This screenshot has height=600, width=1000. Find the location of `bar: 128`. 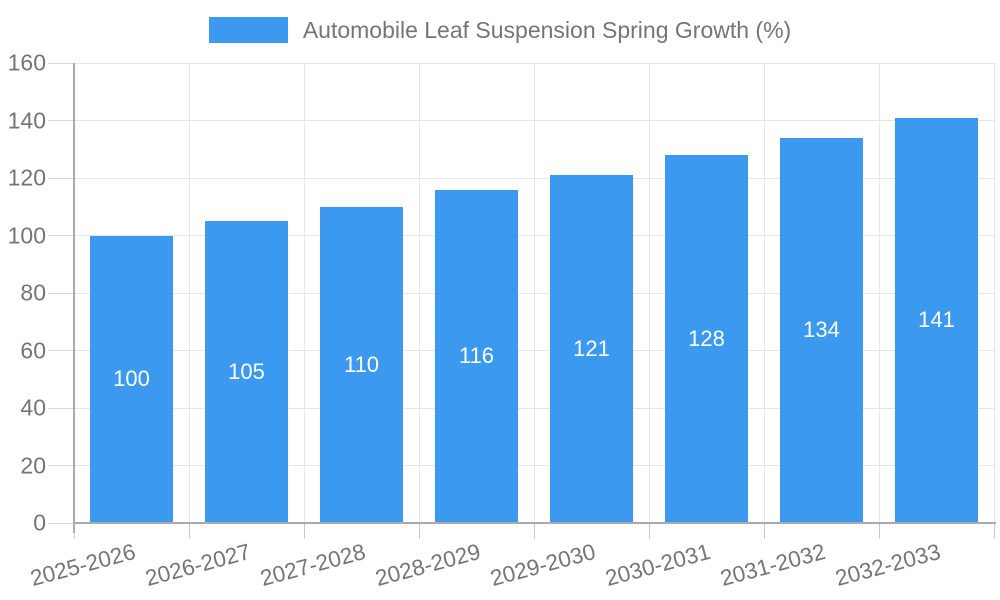

bar: 128 is located at coordinates (706, 339).